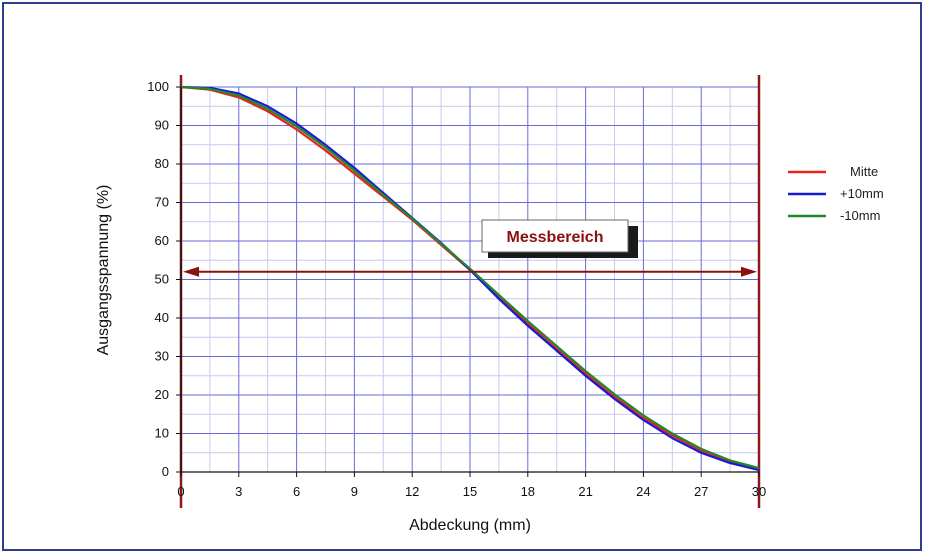 Image resolution: width=928 pixels, height=557 pixels. I want to click on x-tick-labels: 0 3 6 9 12 15 18 21 24 27 30, so click(471, 491).